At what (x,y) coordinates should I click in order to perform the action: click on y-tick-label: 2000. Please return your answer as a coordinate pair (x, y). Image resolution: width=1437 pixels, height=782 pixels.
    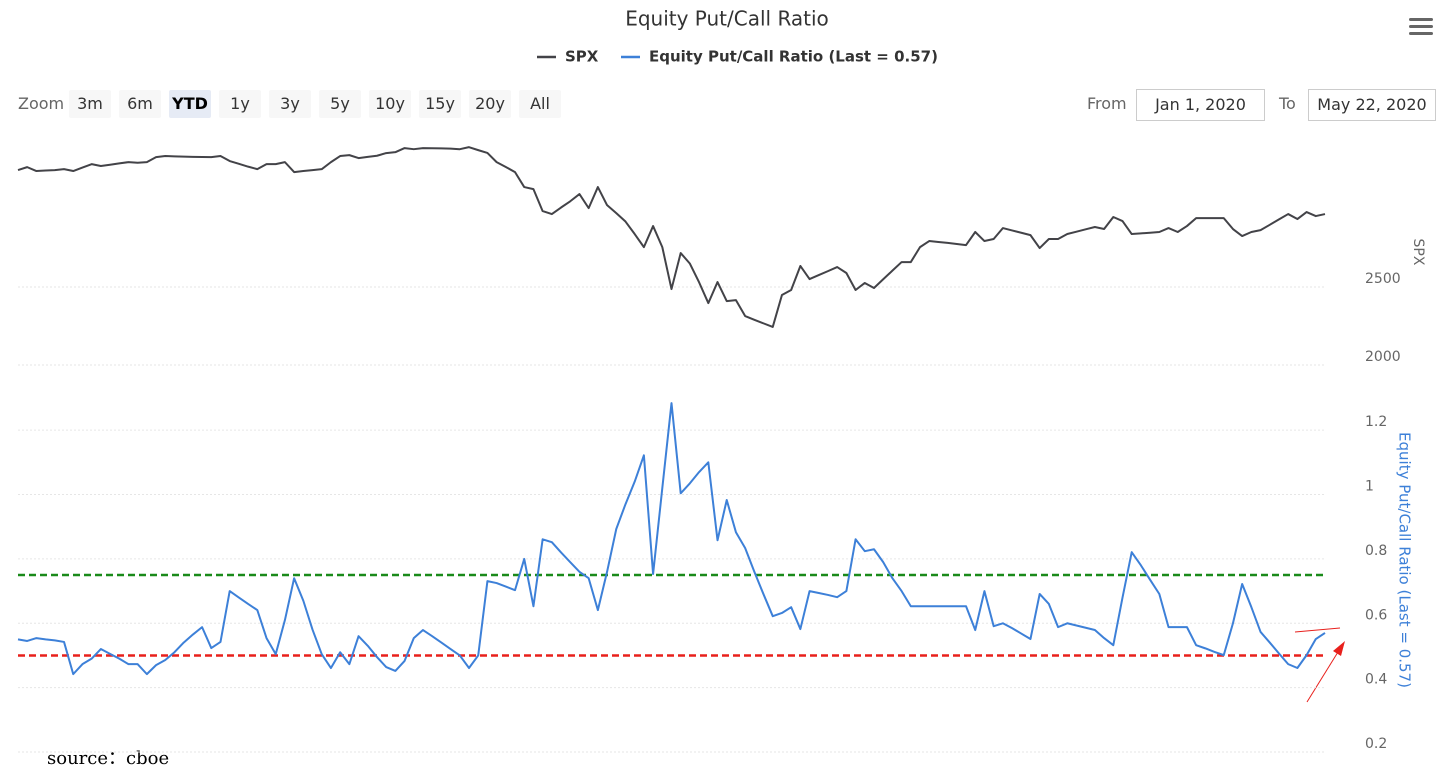
    Looking at the image, I should click on (1383, 357).